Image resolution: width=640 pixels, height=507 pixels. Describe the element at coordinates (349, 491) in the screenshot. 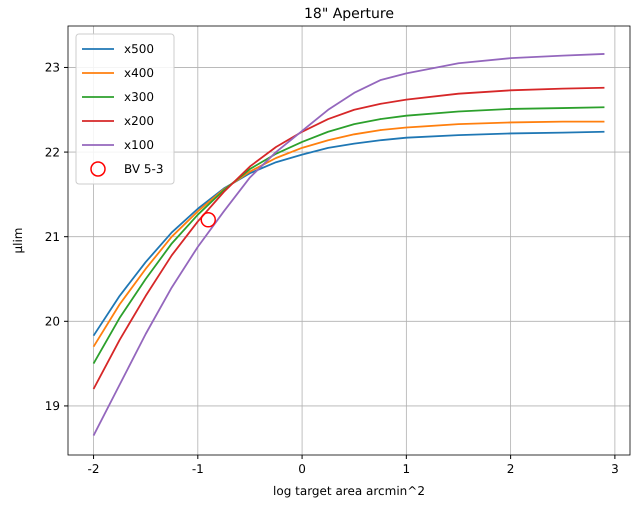

I see `x-axis-title: log target area arcmin^2` at that location.